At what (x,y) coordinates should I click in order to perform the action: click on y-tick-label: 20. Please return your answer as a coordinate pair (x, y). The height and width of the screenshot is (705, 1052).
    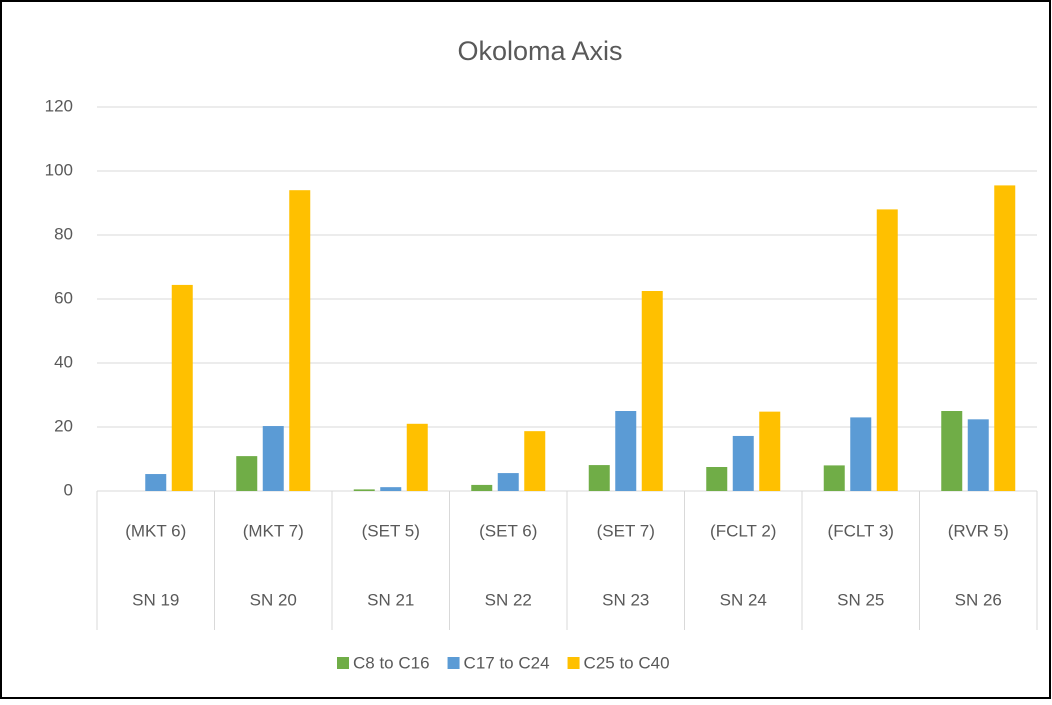
    Looking at the image, I should click on (63, 425).